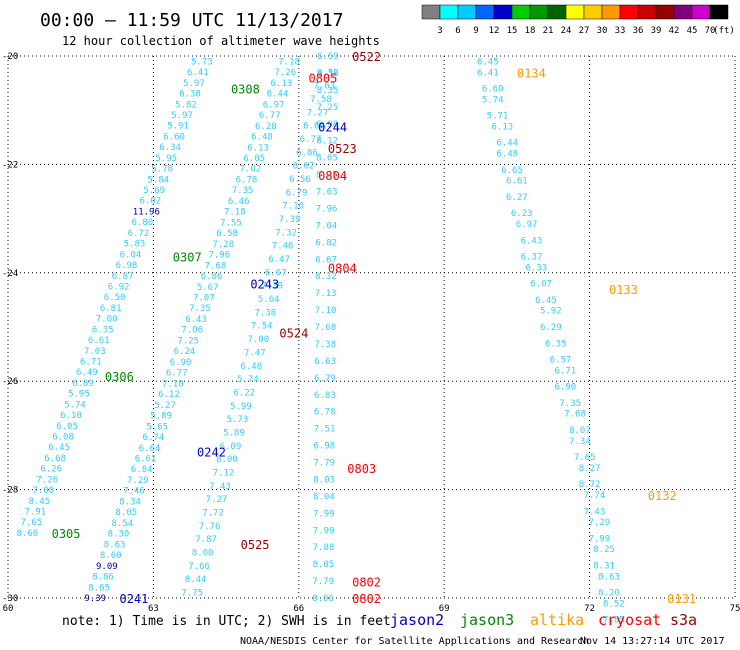 This screenshot has height=650, width=740. I want to click on pass-label: 0243, so click(264, 285).